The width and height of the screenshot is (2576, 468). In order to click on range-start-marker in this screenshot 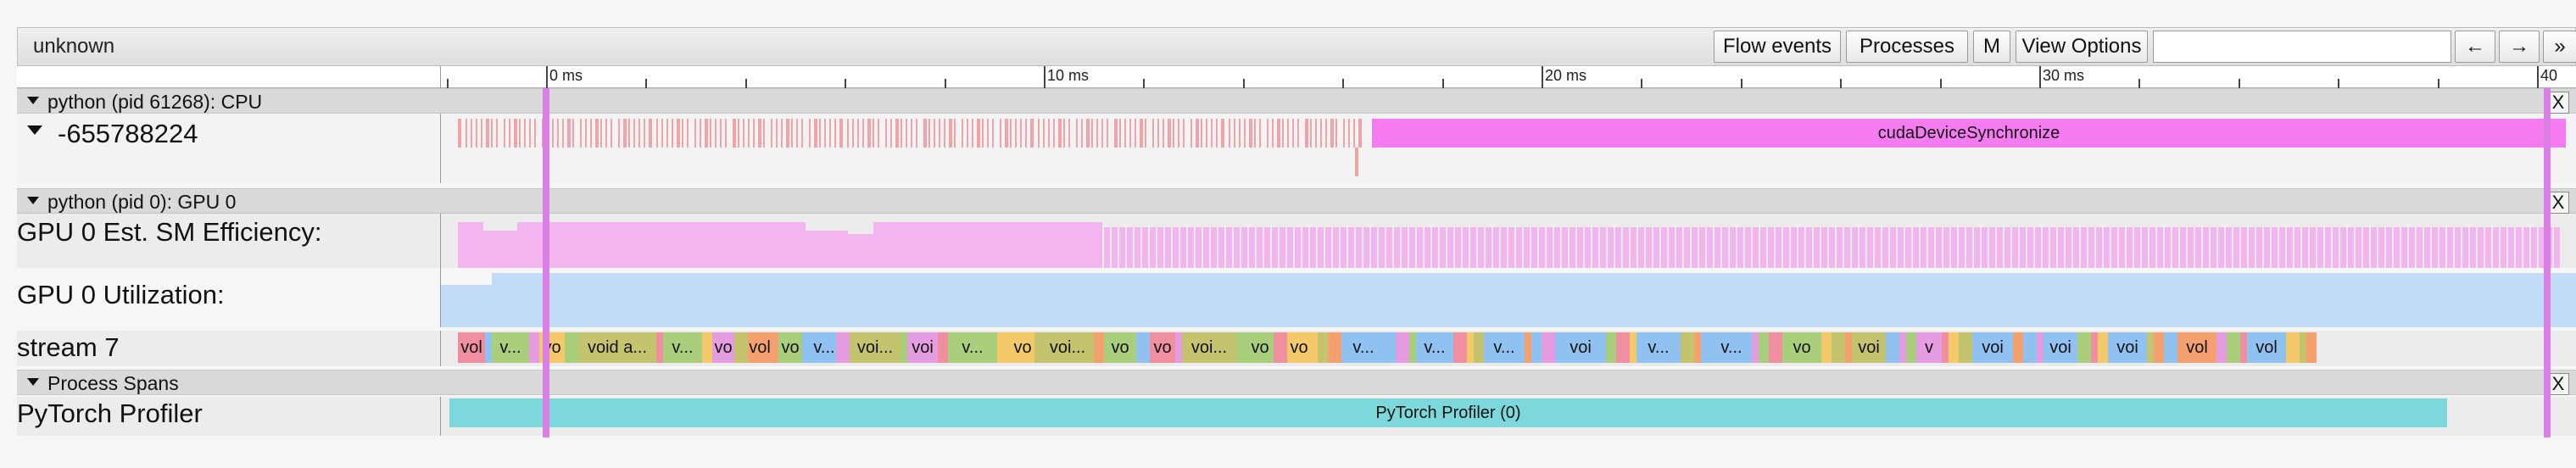, I will do `click(546, 262)`.